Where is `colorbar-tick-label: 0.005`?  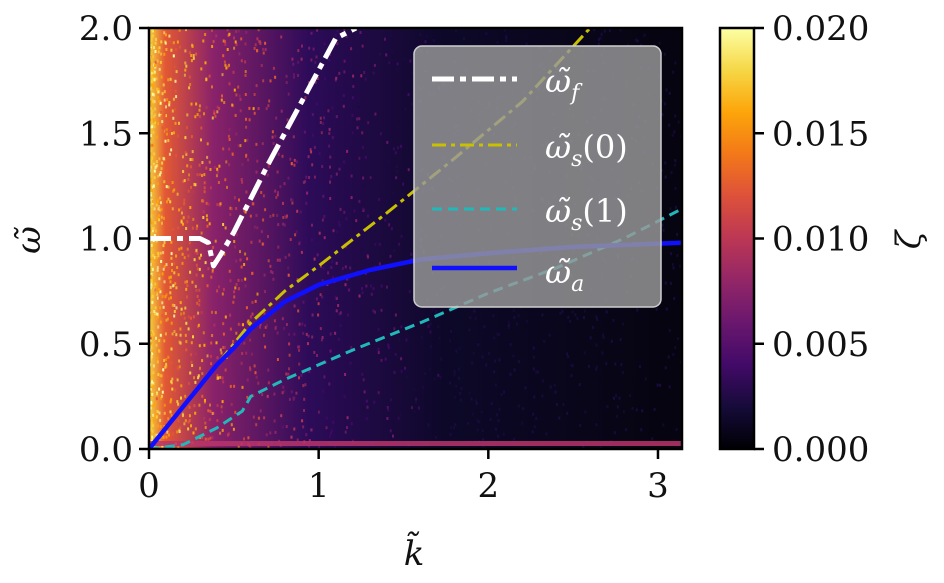 colorbar-tick-label: 0.005 is located at coordinates (820, 345).